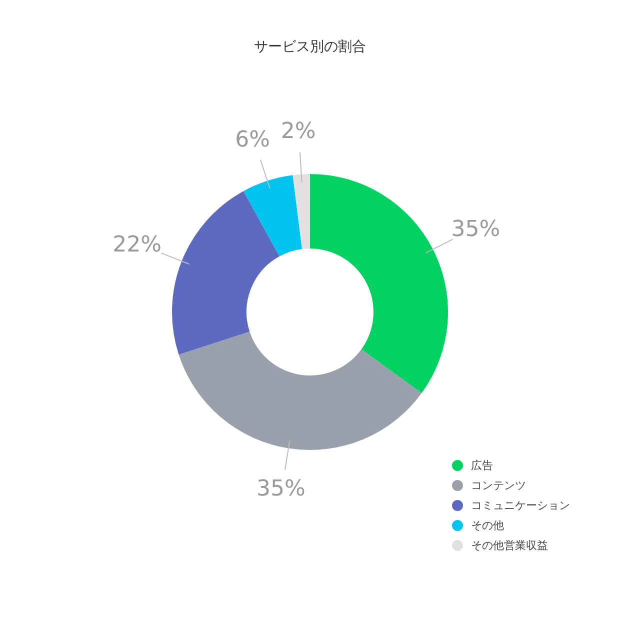  I want to click on legend-label: その他営業収益, so click(509, 545).